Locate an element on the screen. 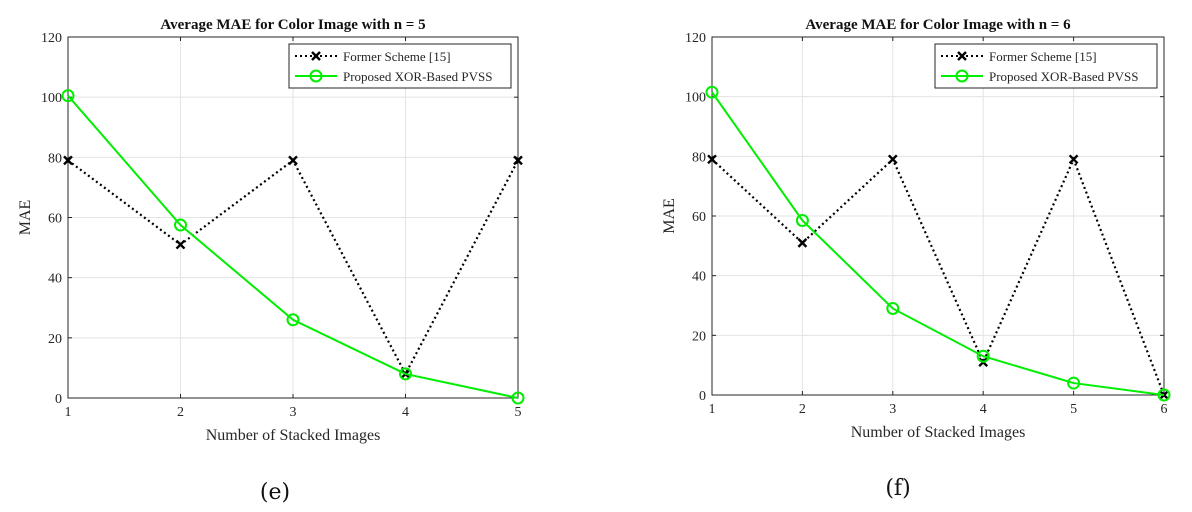 Image resolution: width=1192 pixels, height=512 pixels. chart-title: Average MAE for Color Image with n = 5 is located at coordinates (292, 25).